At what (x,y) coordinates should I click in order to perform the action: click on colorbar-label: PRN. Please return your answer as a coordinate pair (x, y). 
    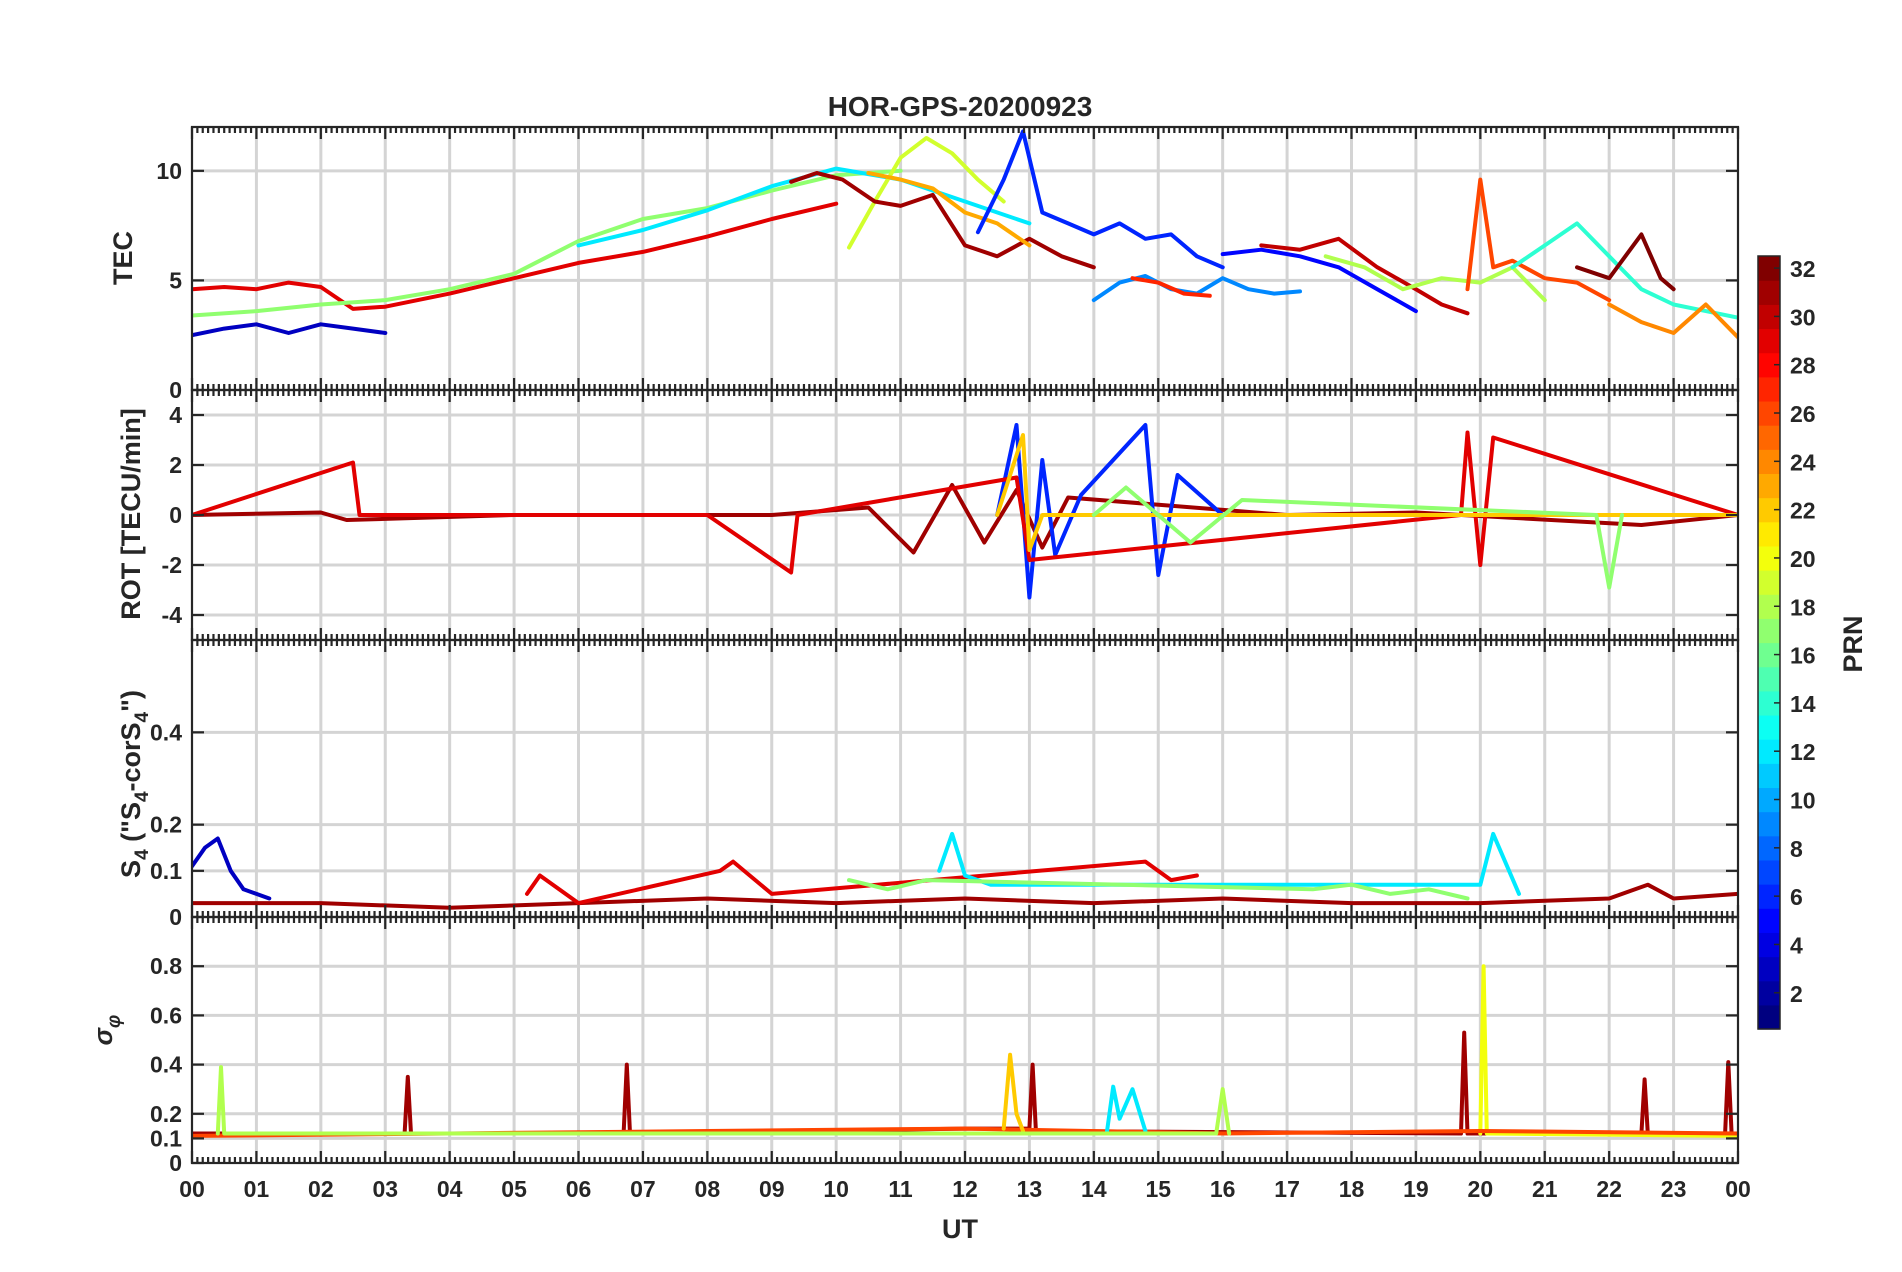
    Looking at the image, I should click on (1853, 643).